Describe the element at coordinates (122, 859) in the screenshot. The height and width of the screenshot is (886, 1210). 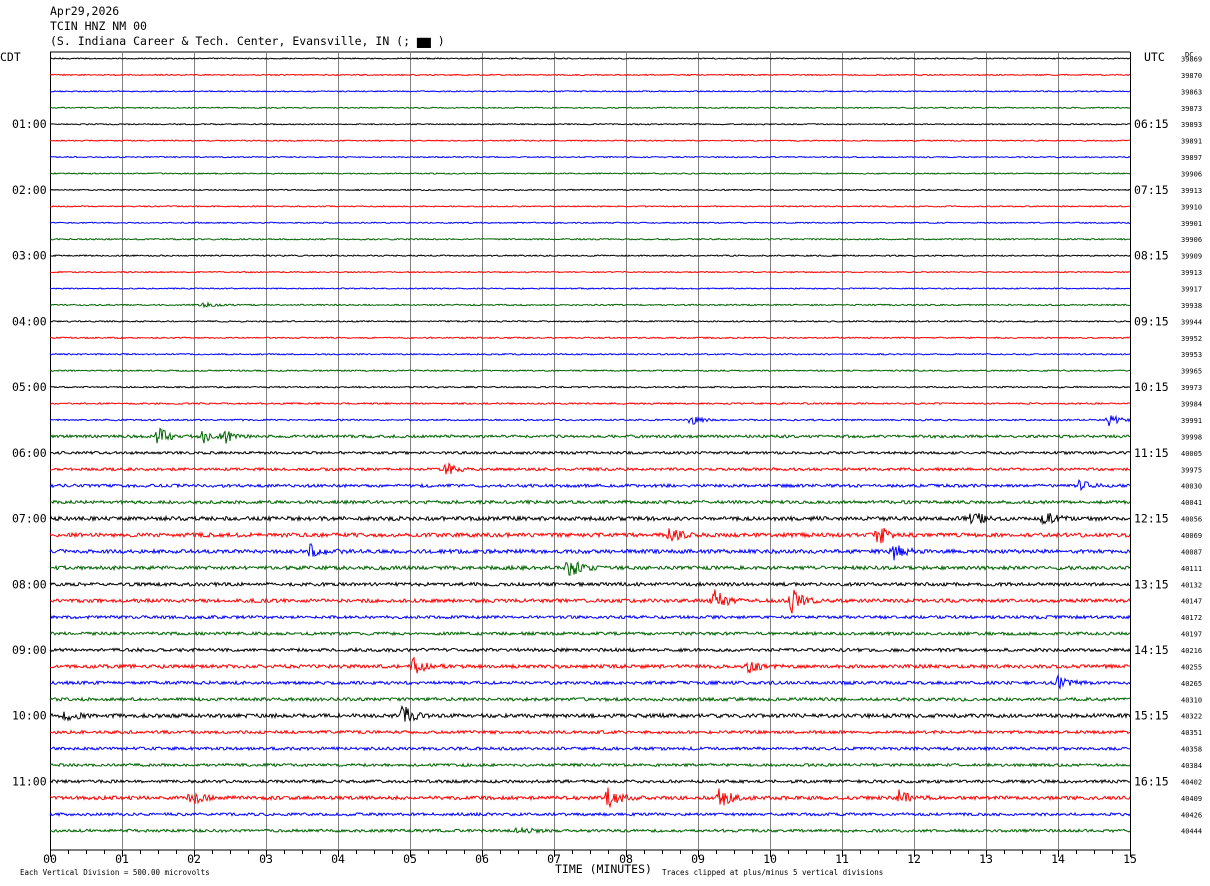
I see `x-tick-label: 01` at that location.